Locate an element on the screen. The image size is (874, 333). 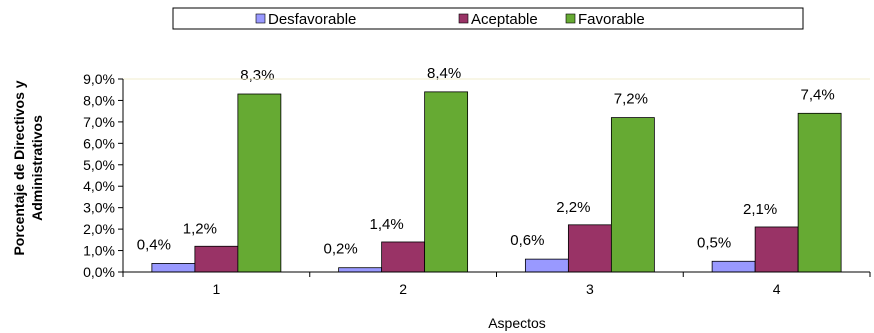
data-label: 7,2% is located at coordinates (631, 99).